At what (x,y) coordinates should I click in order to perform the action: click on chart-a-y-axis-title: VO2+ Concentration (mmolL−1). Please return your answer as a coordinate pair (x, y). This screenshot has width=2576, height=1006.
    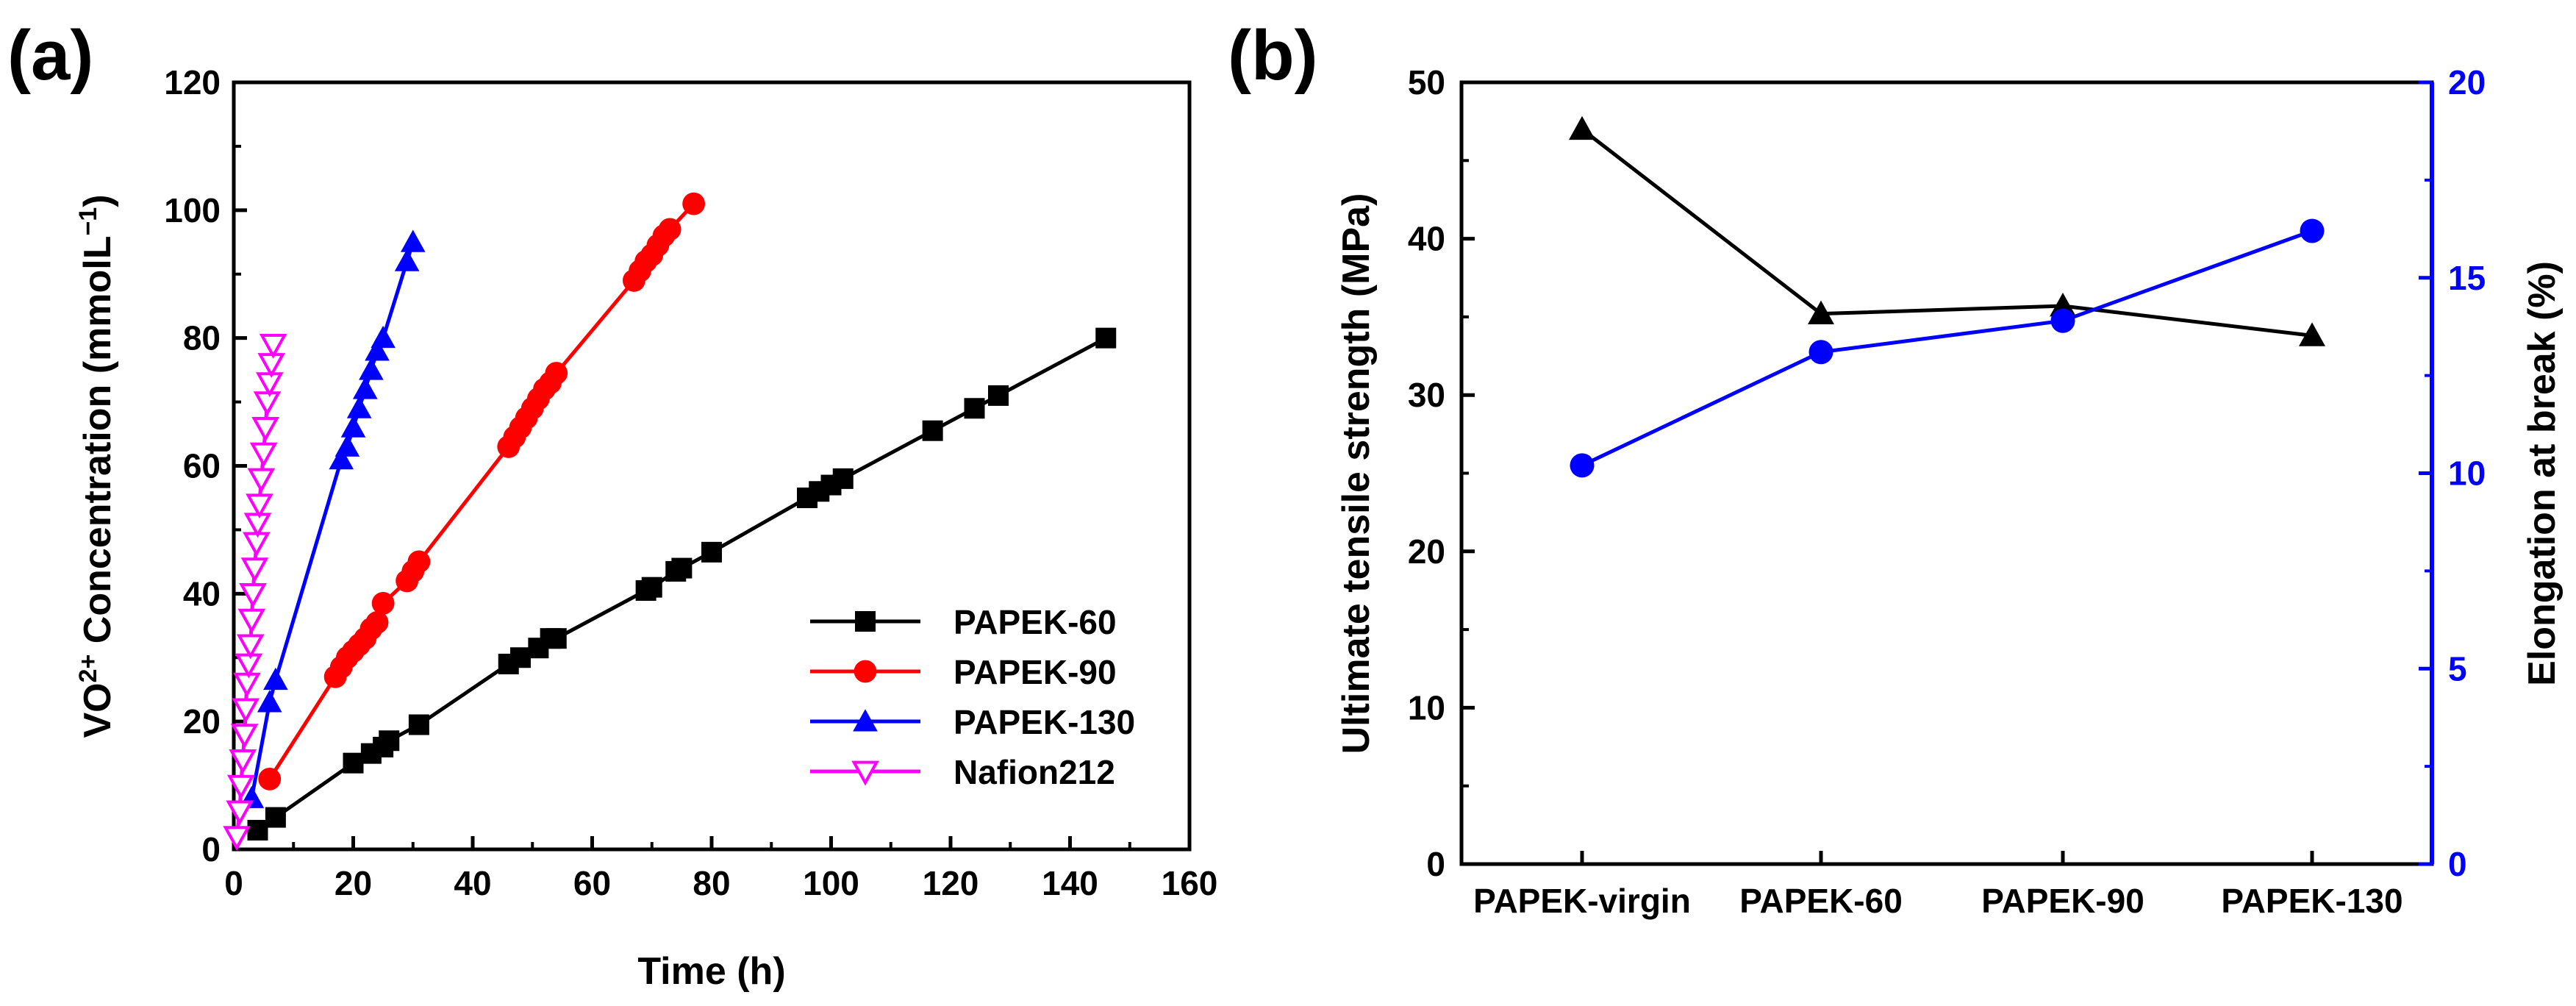
    Looking at the image, I should click on (96, 466).